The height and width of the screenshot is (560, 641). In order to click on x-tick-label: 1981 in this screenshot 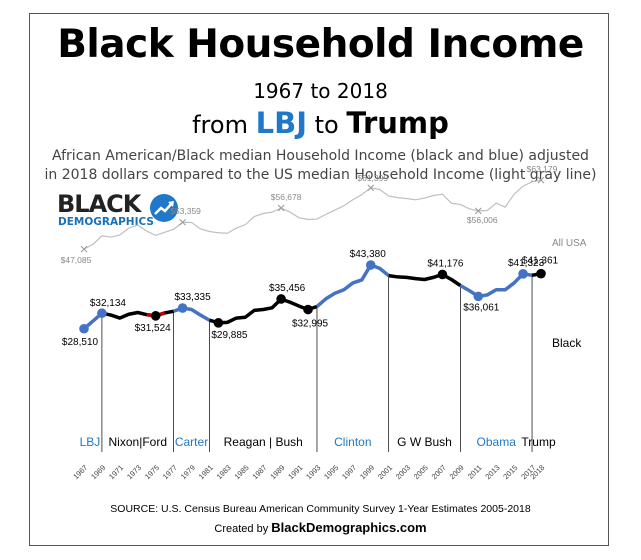, I will do `click(206, 472)`.